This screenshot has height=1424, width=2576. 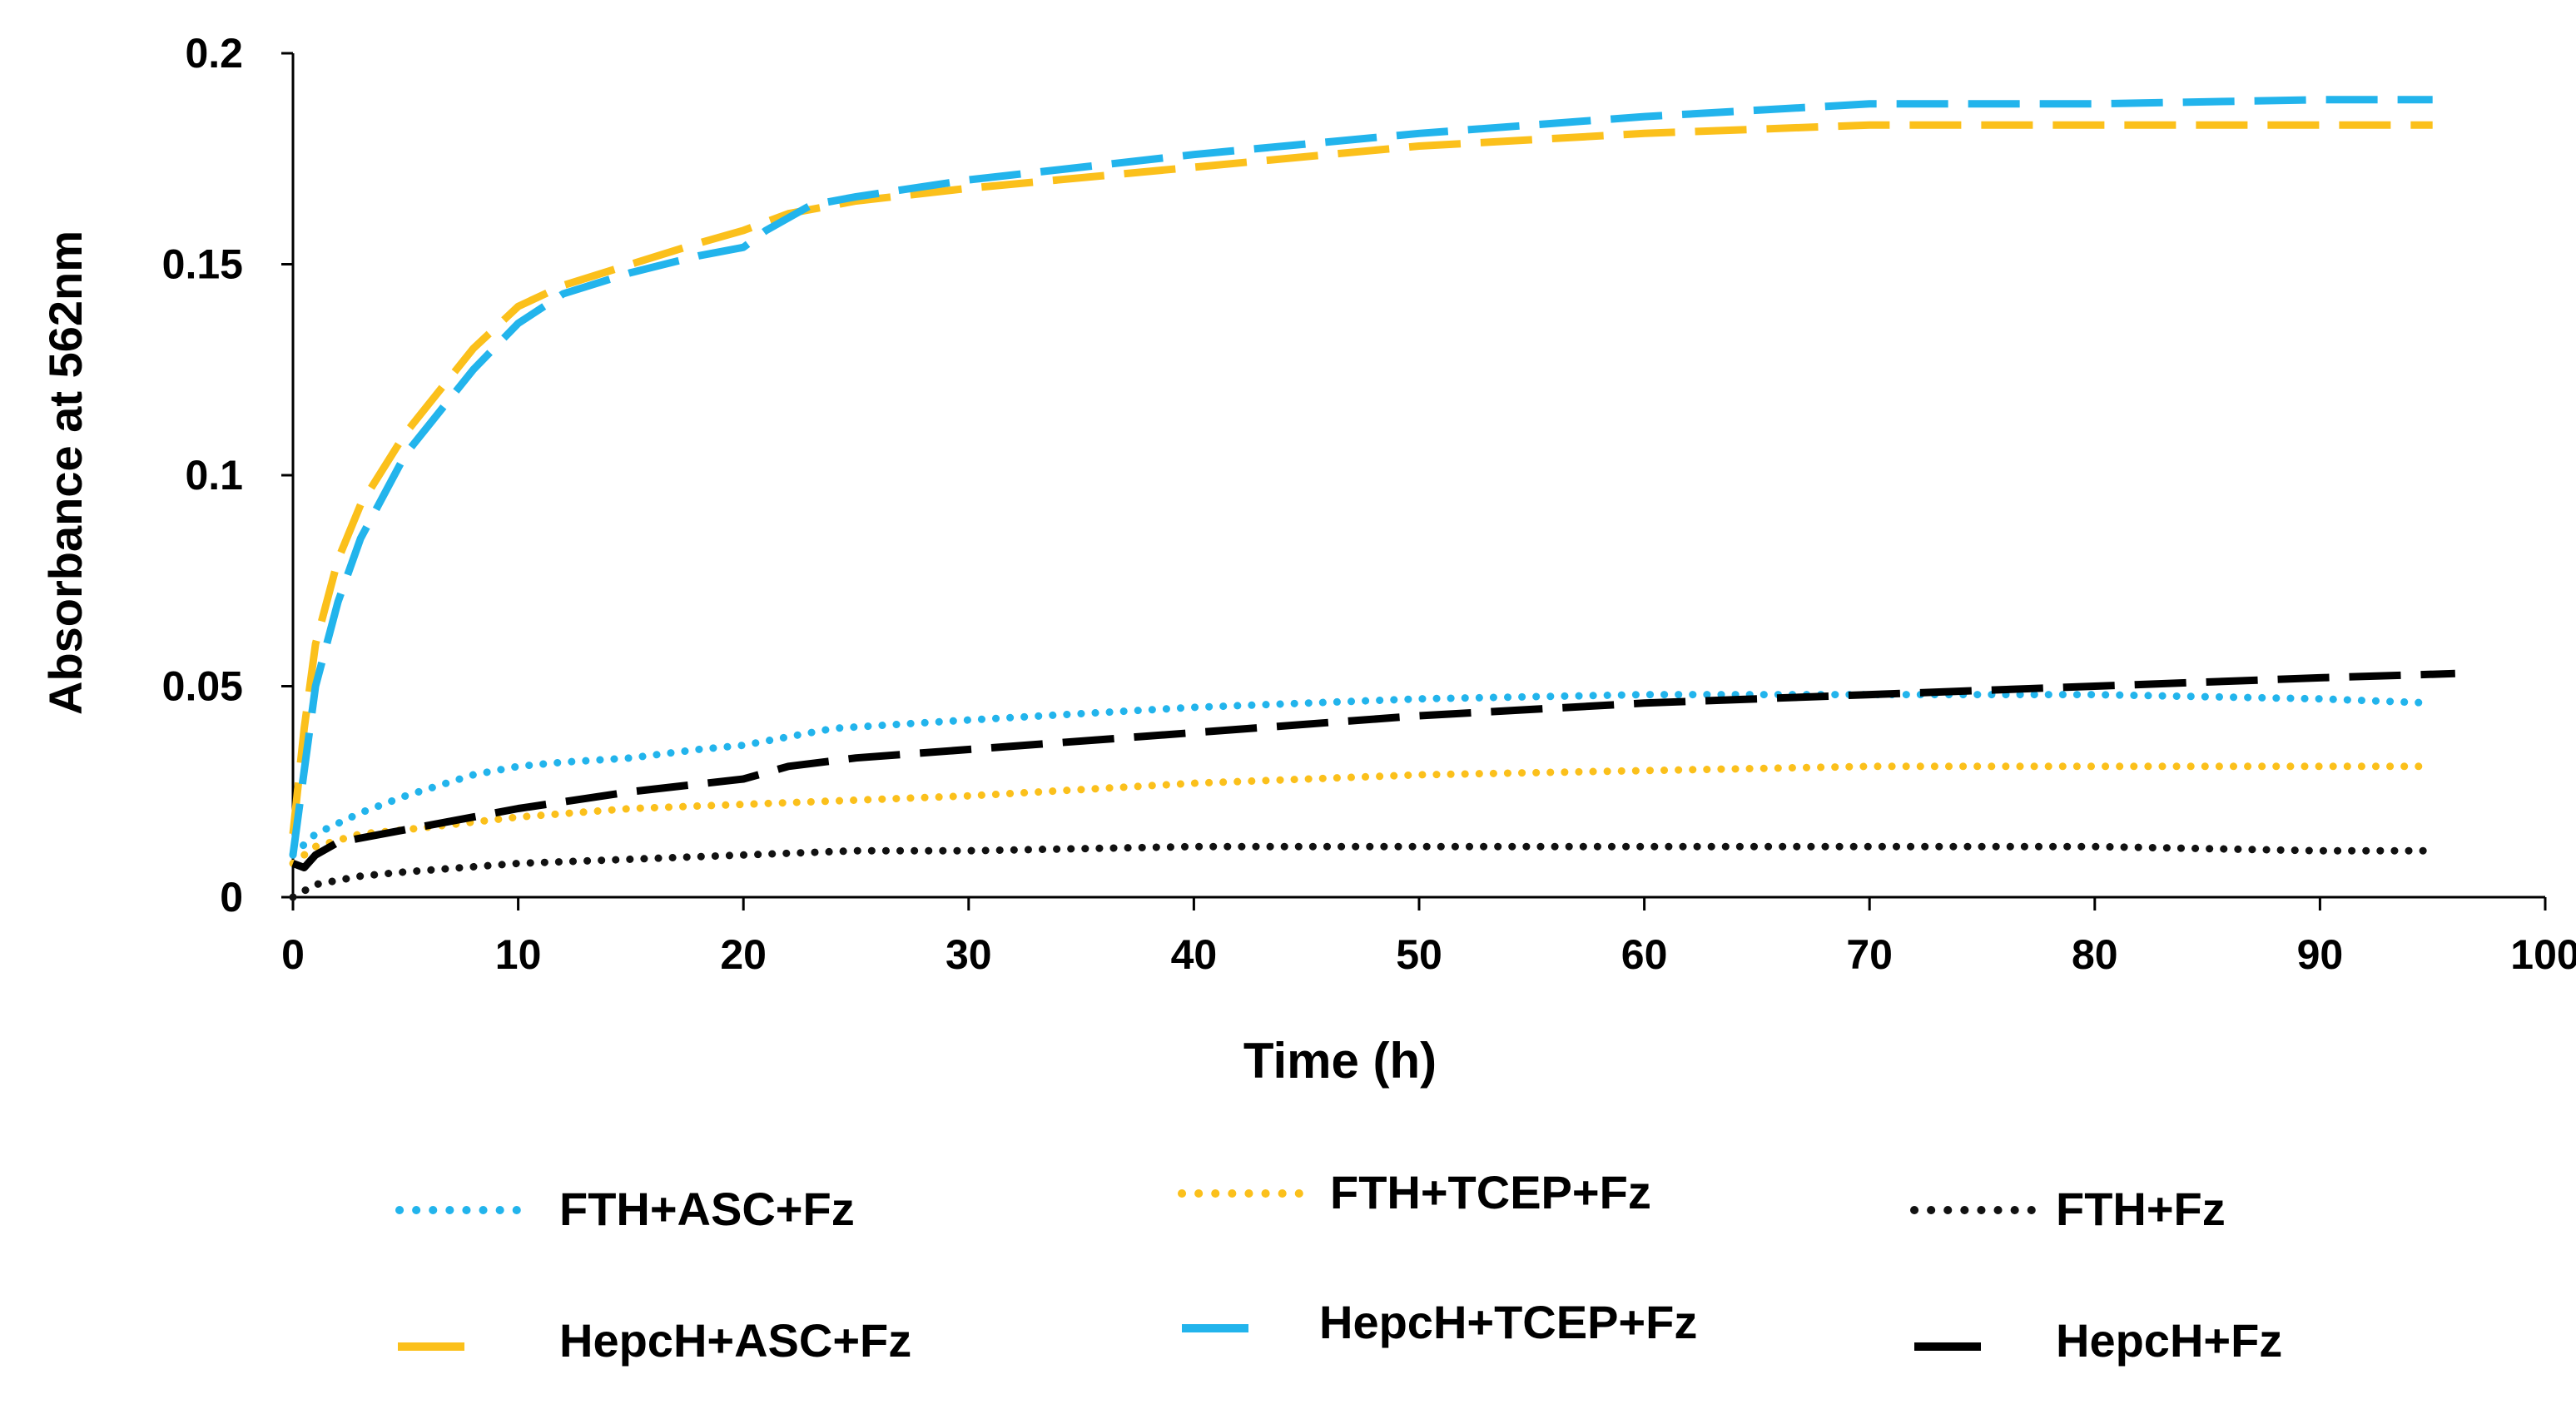 I want to click on x-tick-label: 40, so click(x=1194, y=955).